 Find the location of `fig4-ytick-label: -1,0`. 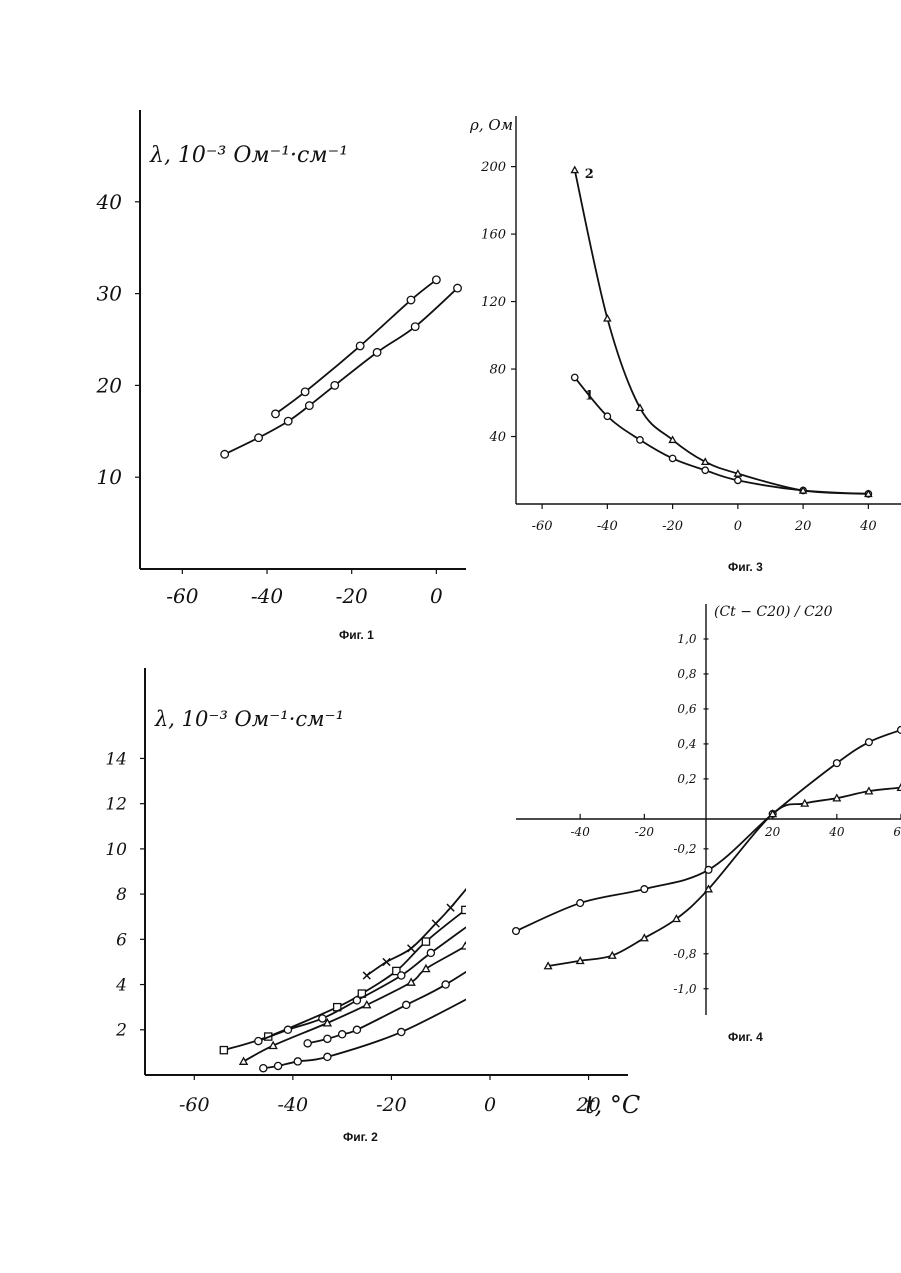

fig4-ytick-label: -1,0 is located at coordinates (685, 989).